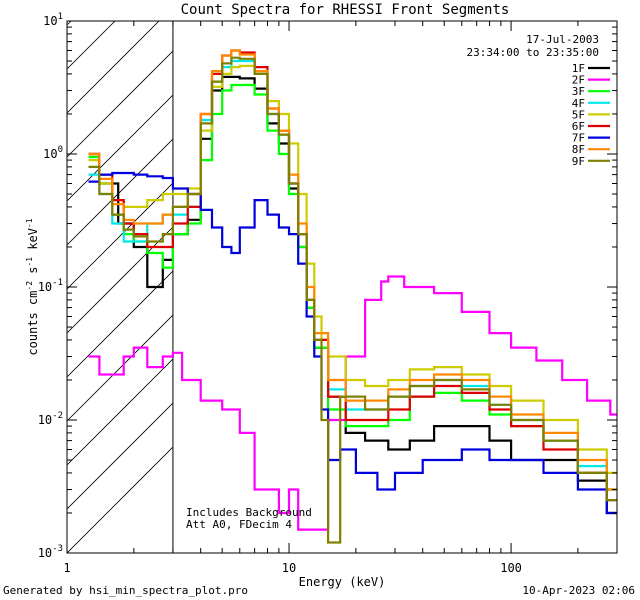 The width and height of the screenshot is (640, 600). Describe the element at coordinates (578, 80) in the screenshot. I see `legend-label-2F: 2F` at that location.